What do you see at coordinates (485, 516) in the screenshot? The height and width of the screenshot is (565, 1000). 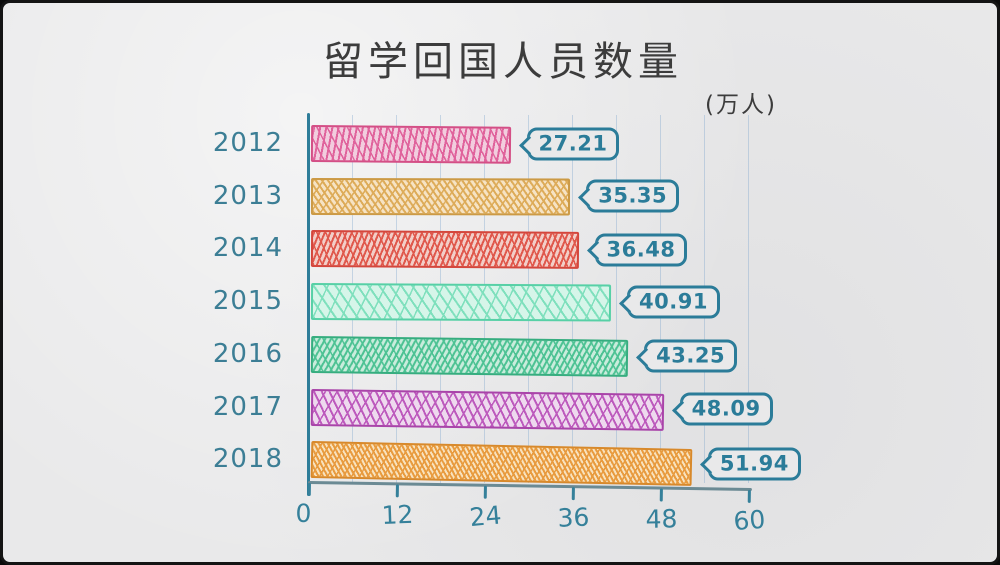 I see `x-tick-label-24: 24` at bounding box center [485, 516].